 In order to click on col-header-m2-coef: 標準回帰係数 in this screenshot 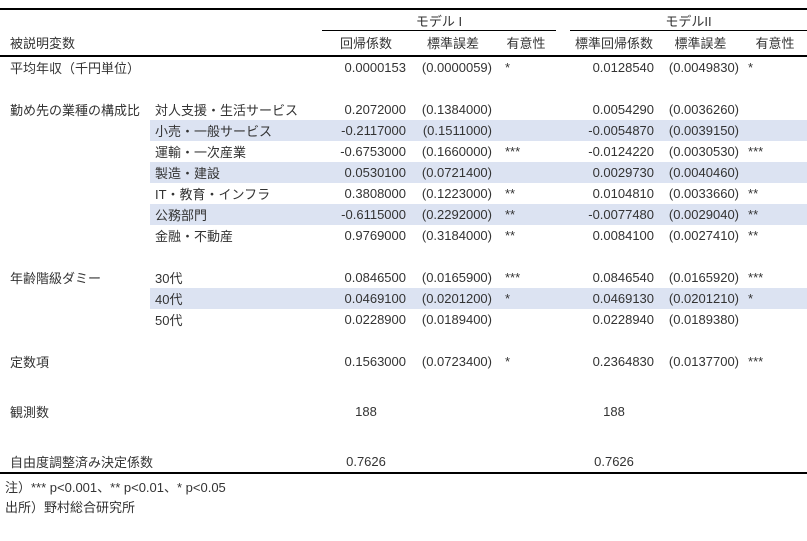, I will do `click(614, 43)`.